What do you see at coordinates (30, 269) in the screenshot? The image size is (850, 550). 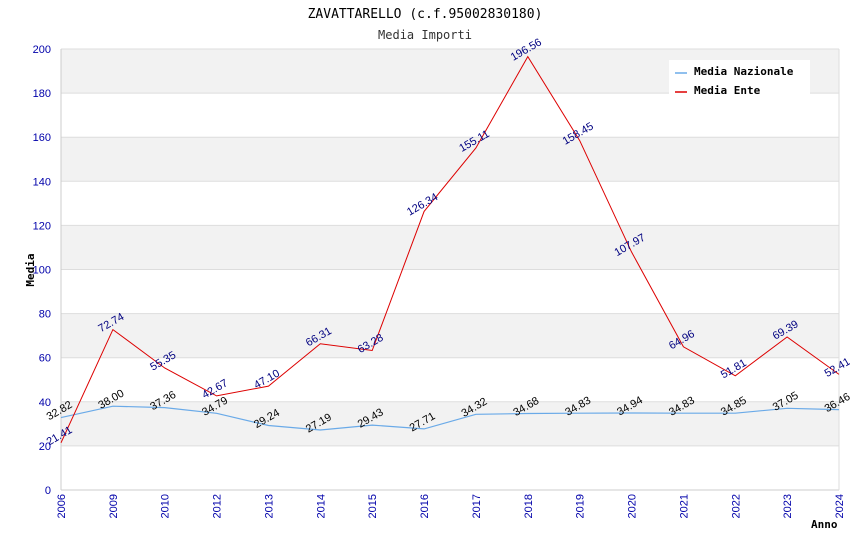 I see `y-axis-label: Media` at bounding box center [30, 269].